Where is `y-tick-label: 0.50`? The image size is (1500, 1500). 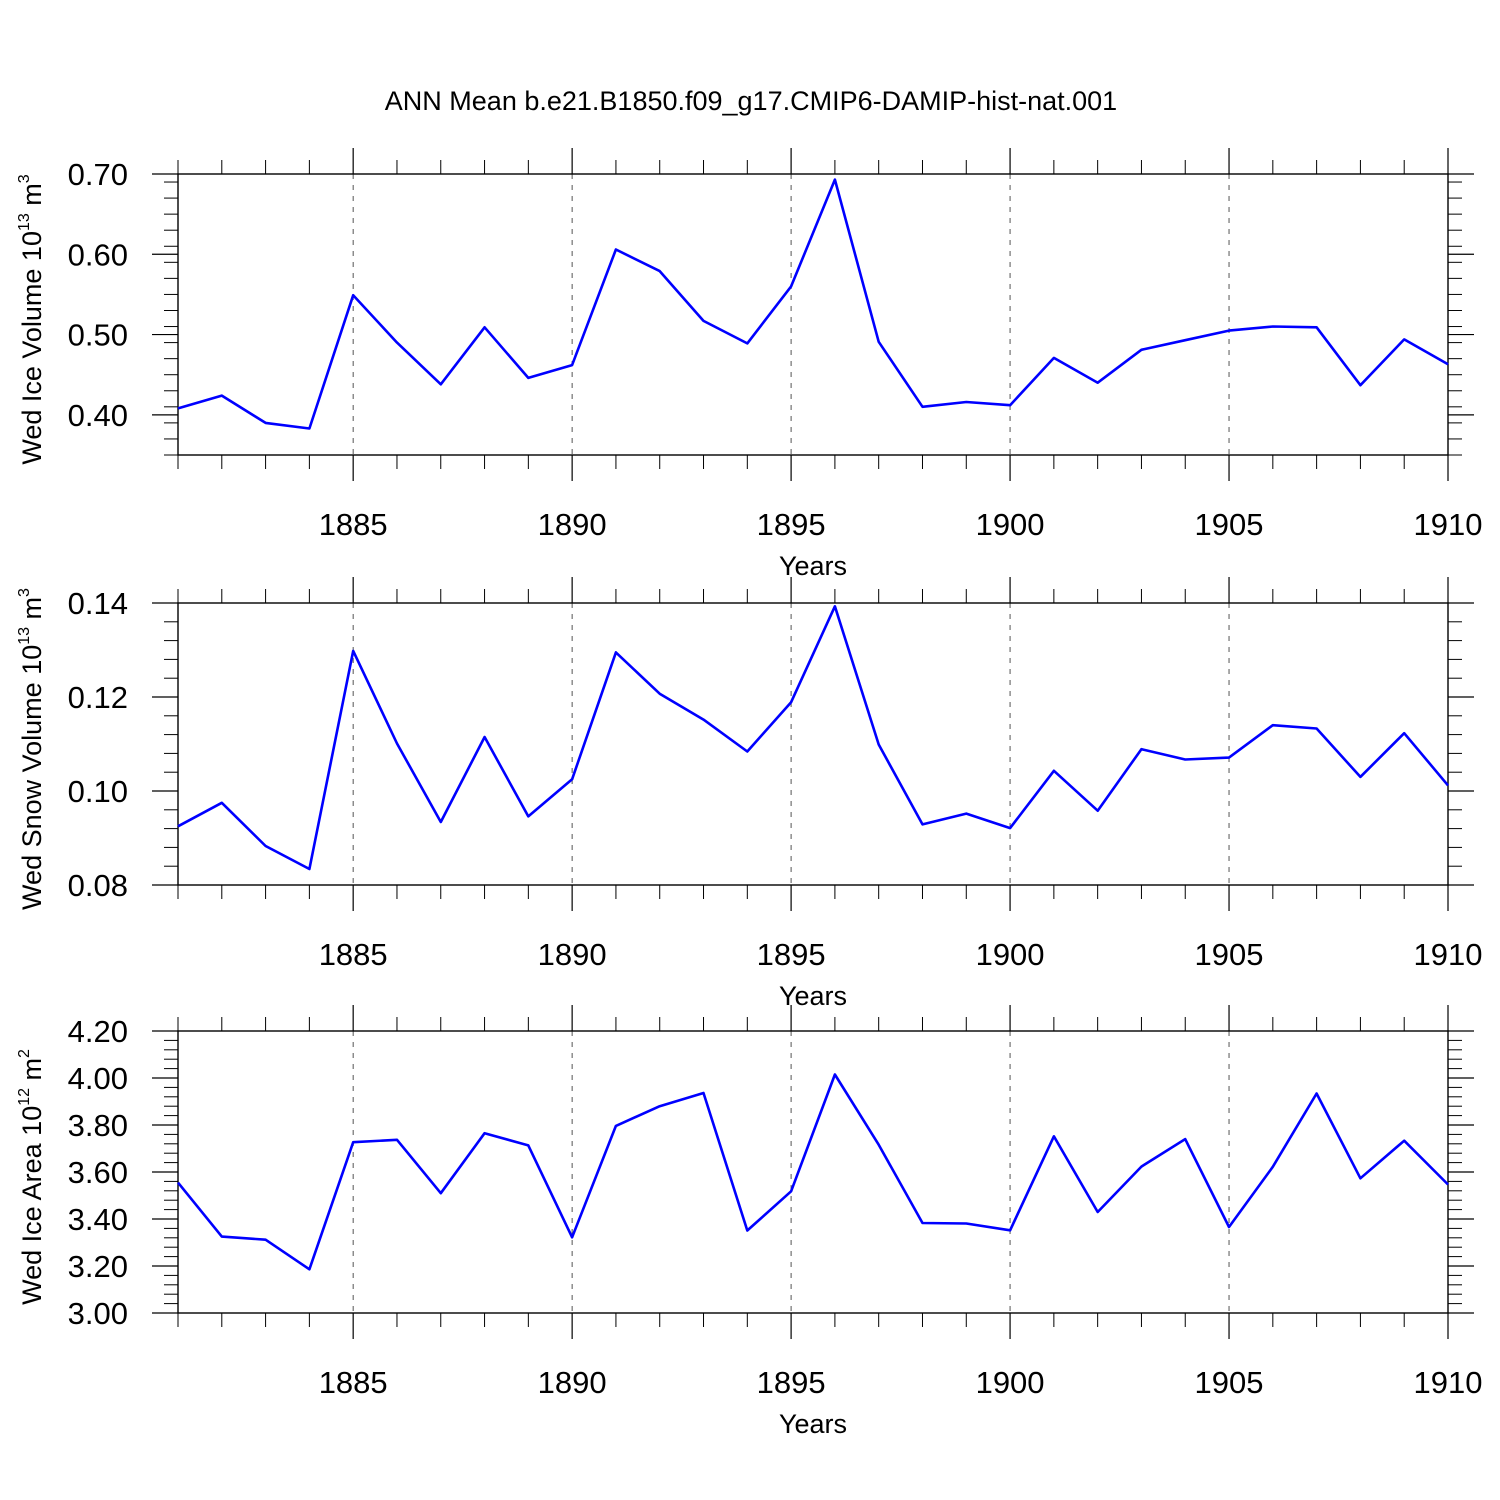
y-tick-label: 0.50 is located at coordinates (98, 335).